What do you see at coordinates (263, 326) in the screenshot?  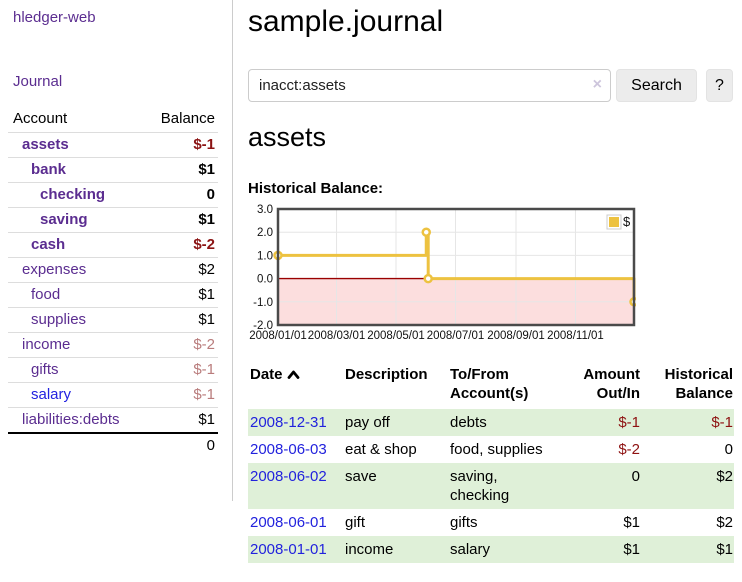 I see `y-axis-tick-label: -2.0` at bounding box center [263, 326].